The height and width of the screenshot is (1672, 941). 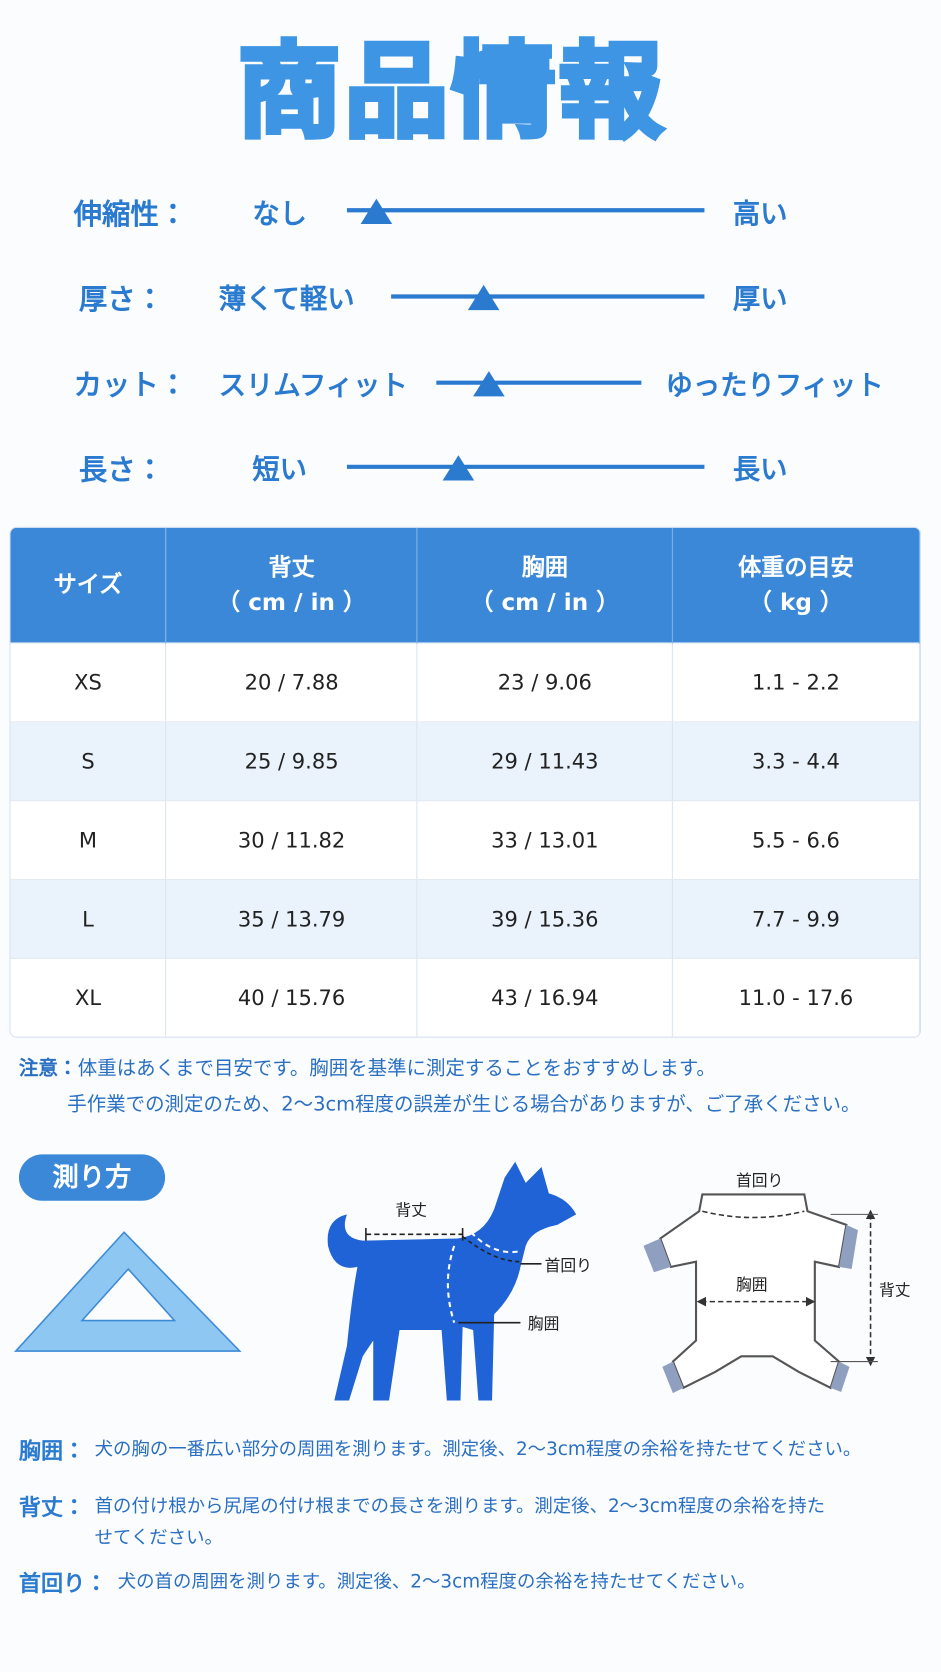 I want to click on attribute-label: 厚さ：, so click(x=121, y=300).